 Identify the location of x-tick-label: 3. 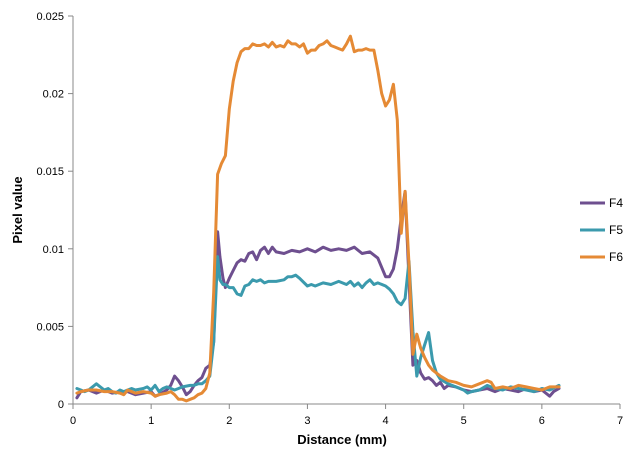
(307, 421).